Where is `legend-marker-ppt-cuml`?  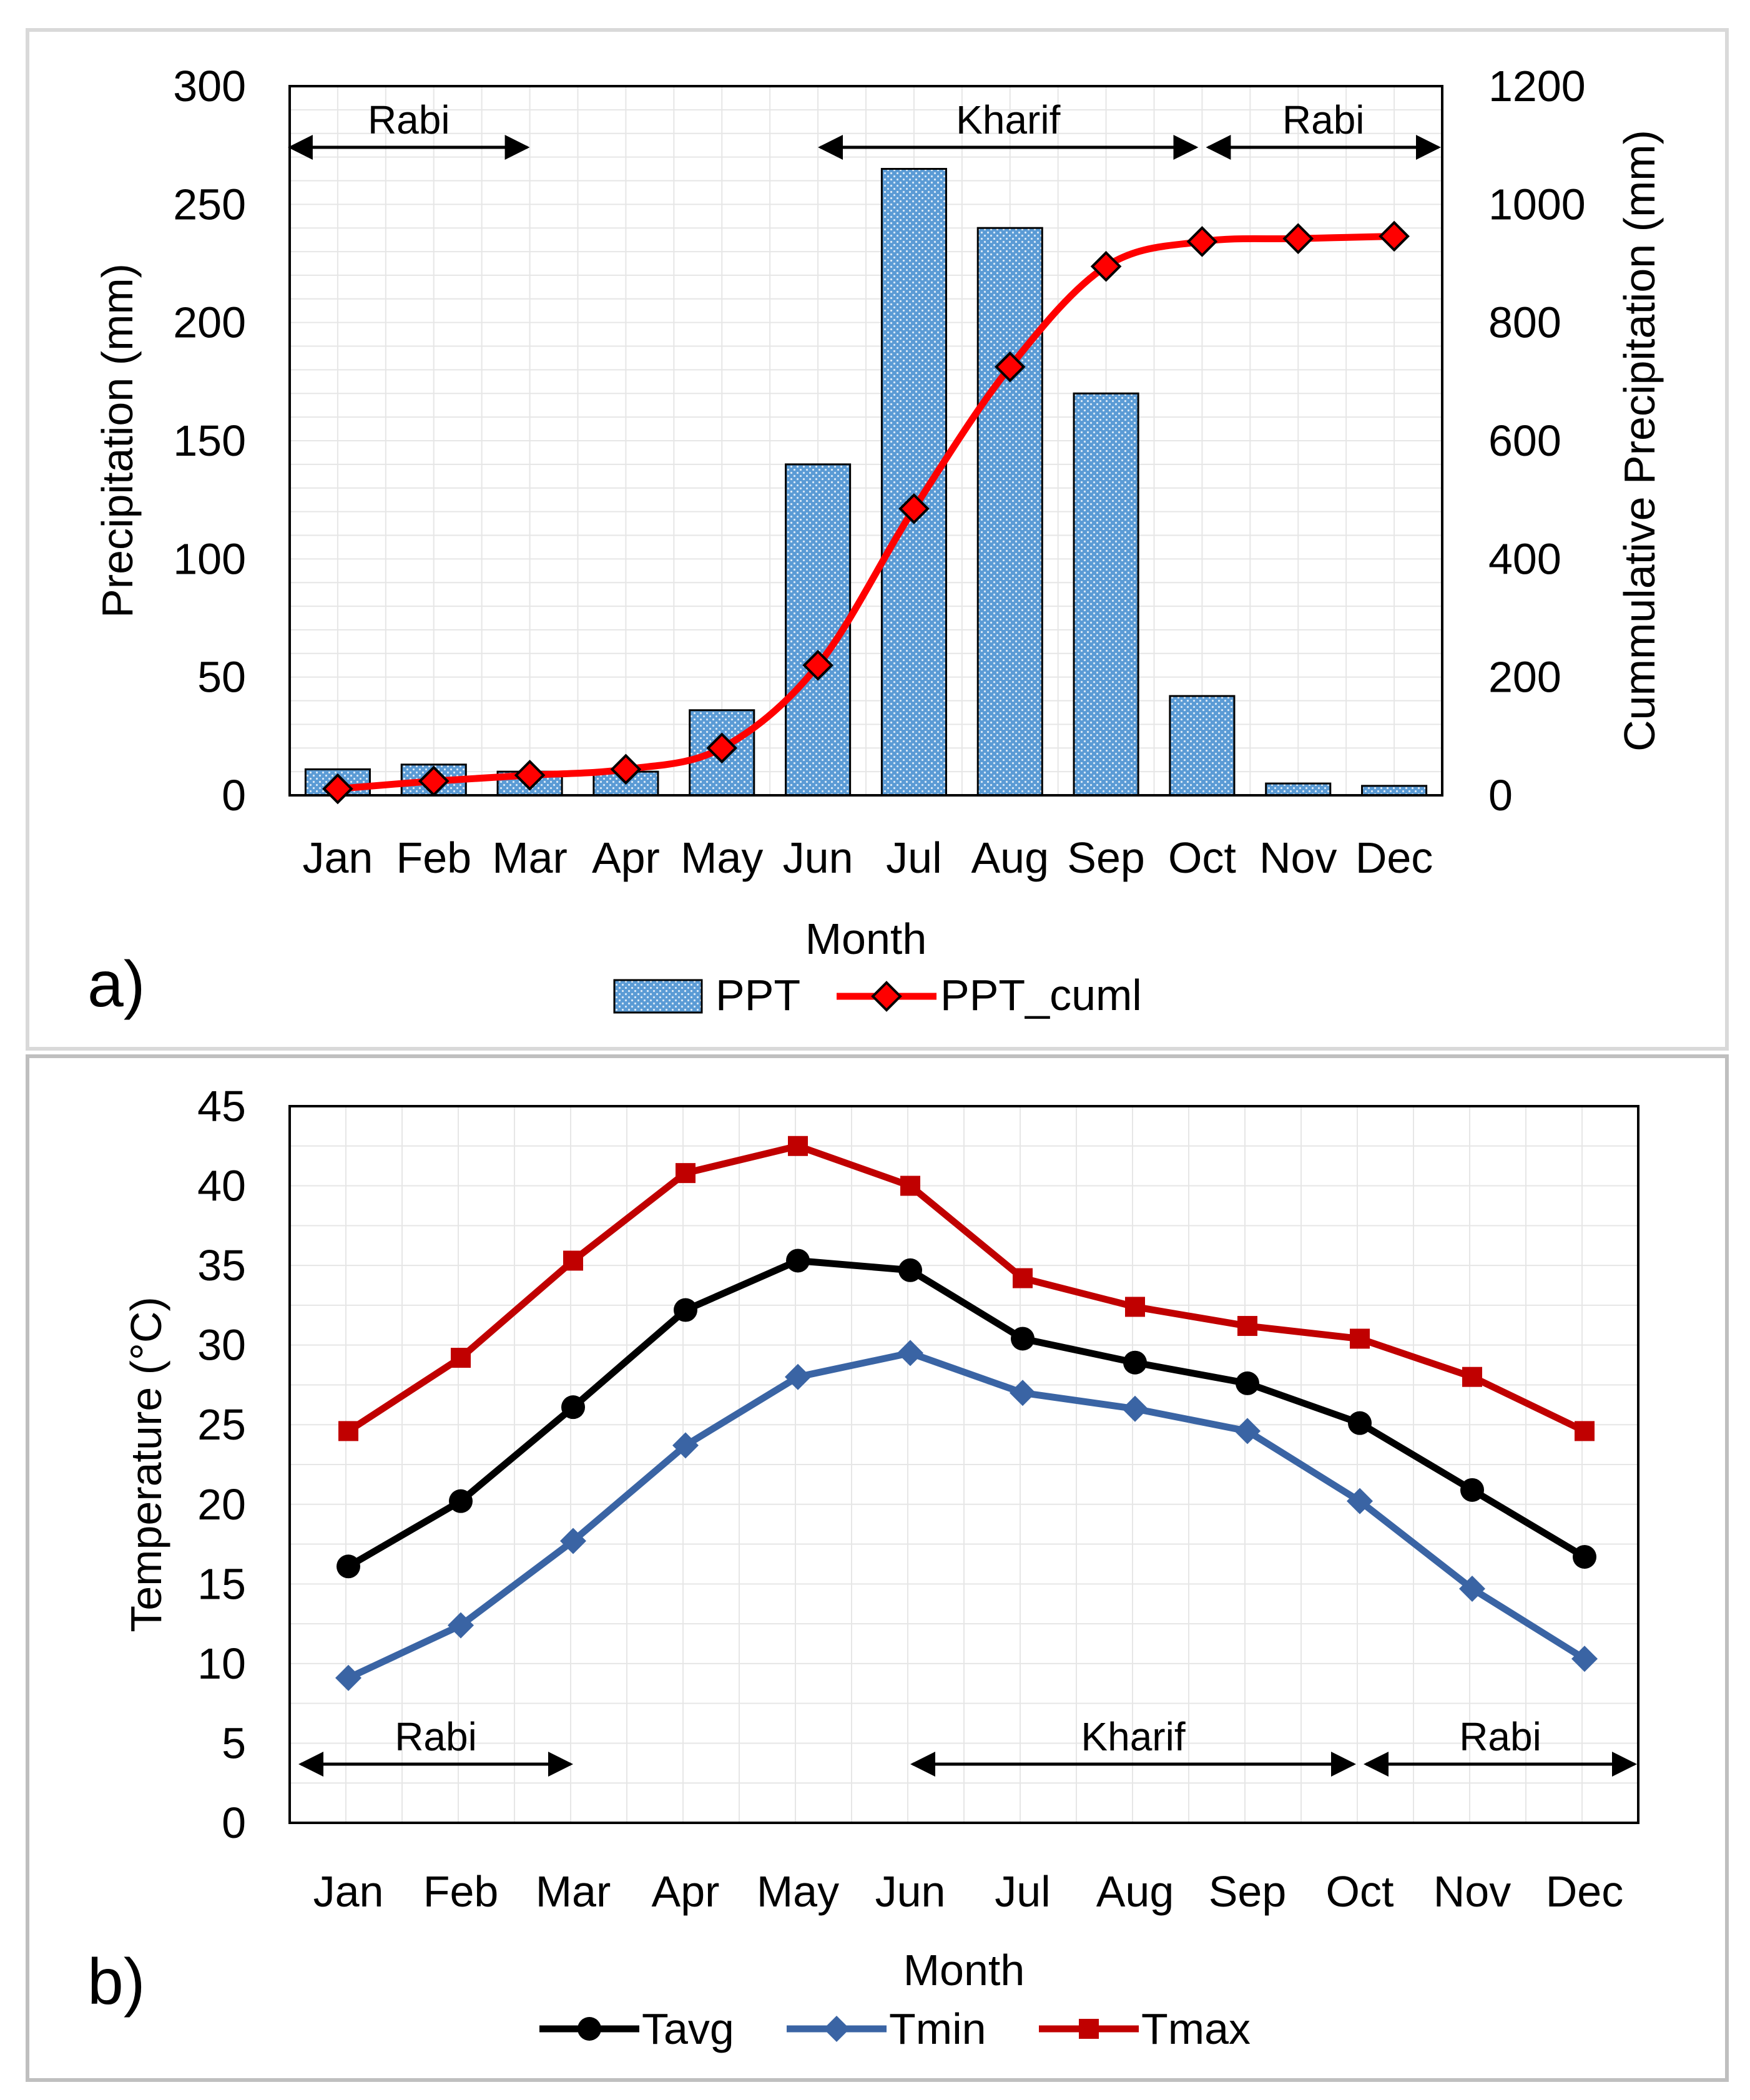 legend-marker-ppt-cuml is located at coordinates (886, 997).